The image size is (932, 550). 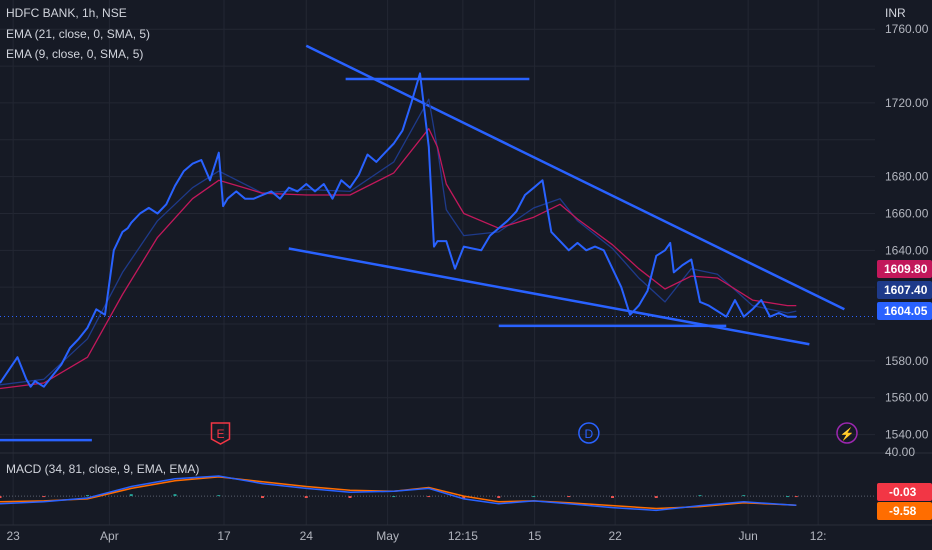 I want to click on price-badge-text: 1604.05, so click(x=906, y=311).